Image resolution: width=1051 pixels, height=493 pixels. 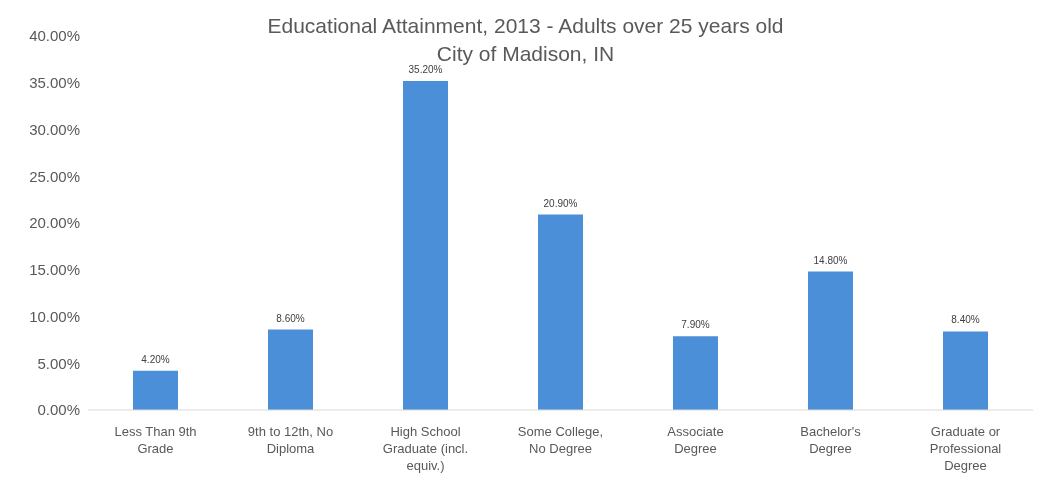 I want to click on y-tick-label: 25.00%, so click(x=54, y=176).